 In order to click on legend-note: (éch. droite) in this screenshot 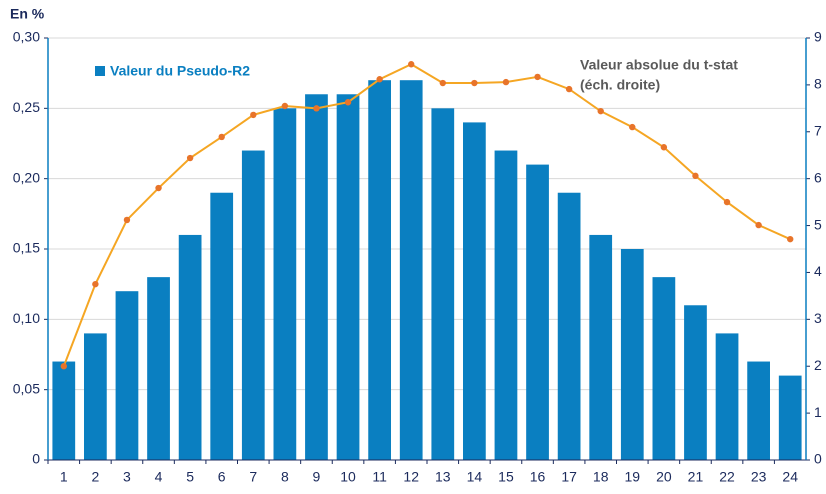, I will do `click(620, 85)`.